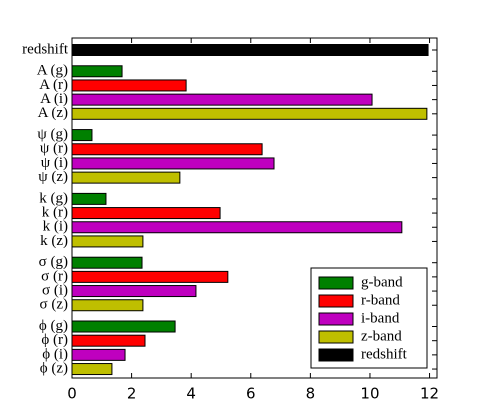 Image resolution: width=485 pixels, height=418 pixels. I want to click on y-tick-label: A (r), so click(53, 85).